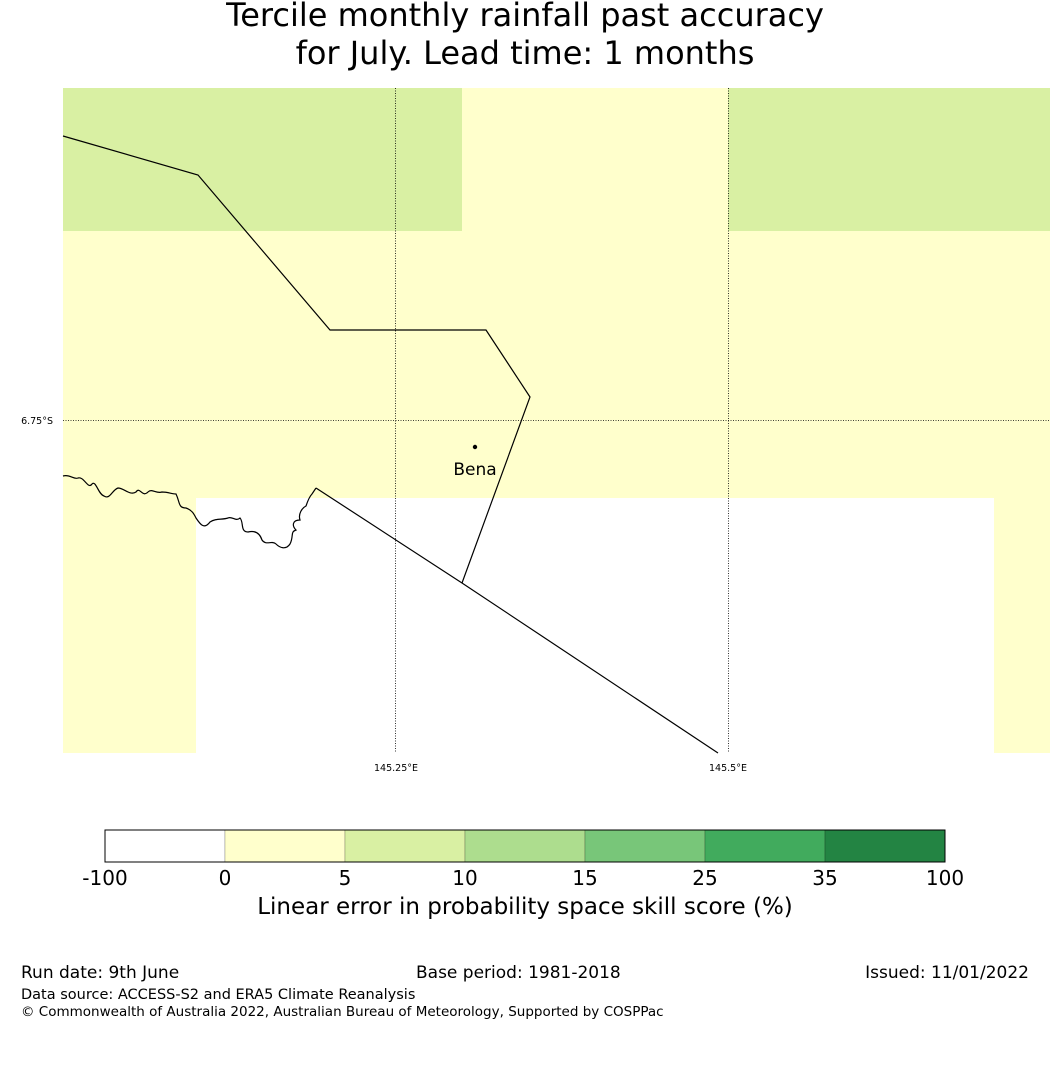 The width and height of the screenshot is (1050, 1065). What do you see at coordinates (945, 878) in the screenshot?
I see `colorbar-tick-label: 100` at bounding box center [945, 878].